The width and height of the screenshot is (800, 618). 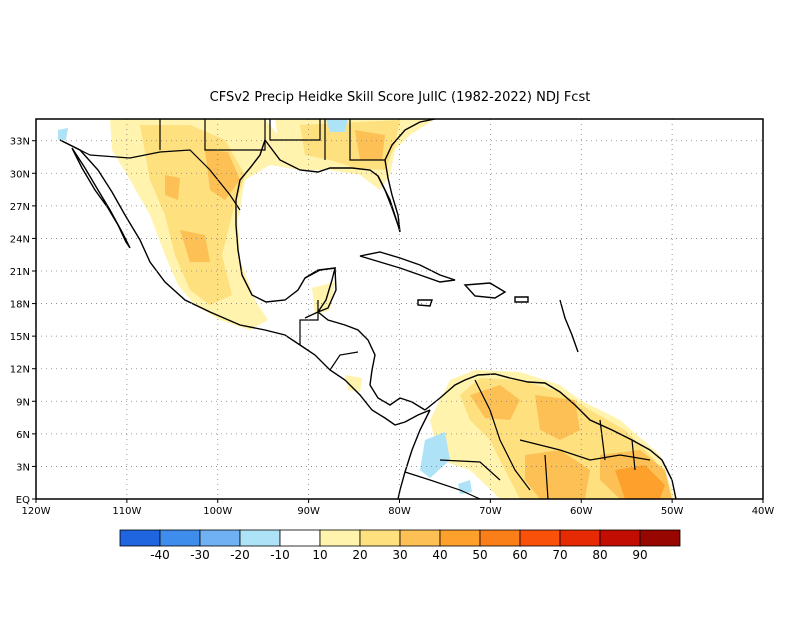 I want to click on lat-tick-label: 24N, so click(x=20, y=239).